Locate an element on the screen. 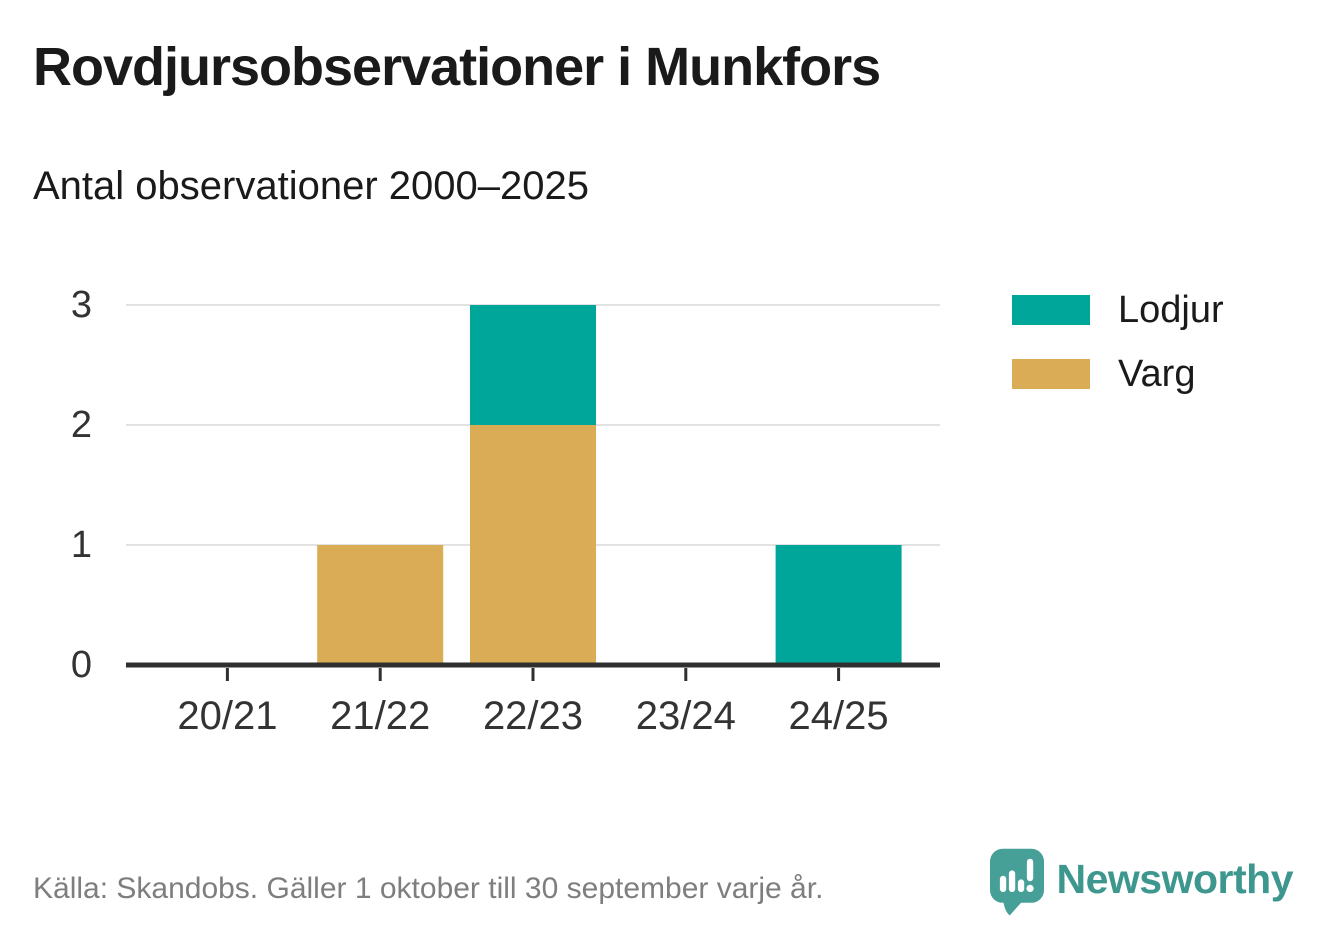 This screenshot has height=939, width=1322. chart-legend: Lodjur Varg is located at coordinates (1118, 342).